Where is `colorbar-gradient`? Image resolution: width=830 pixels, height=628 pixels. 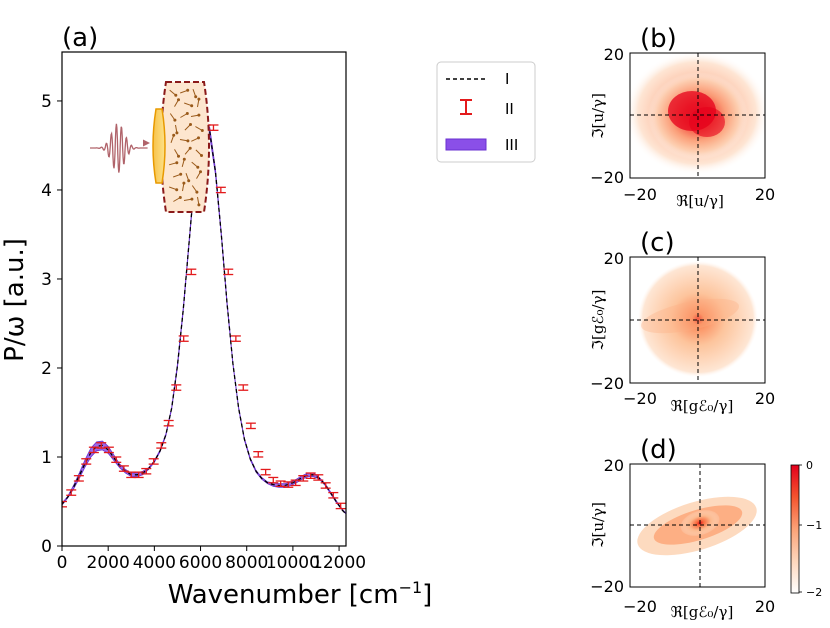
colorbar-gradient is located at coordinates (795, 529).